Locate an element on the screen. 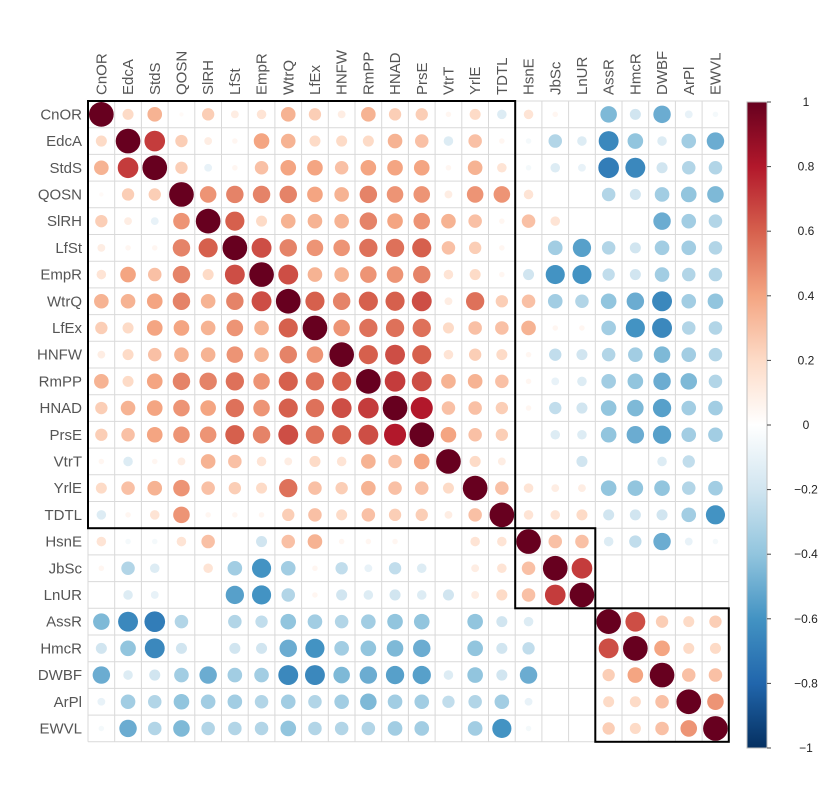  correlation-circle-JbSc-JbSc is located at coordinates (555, 568).